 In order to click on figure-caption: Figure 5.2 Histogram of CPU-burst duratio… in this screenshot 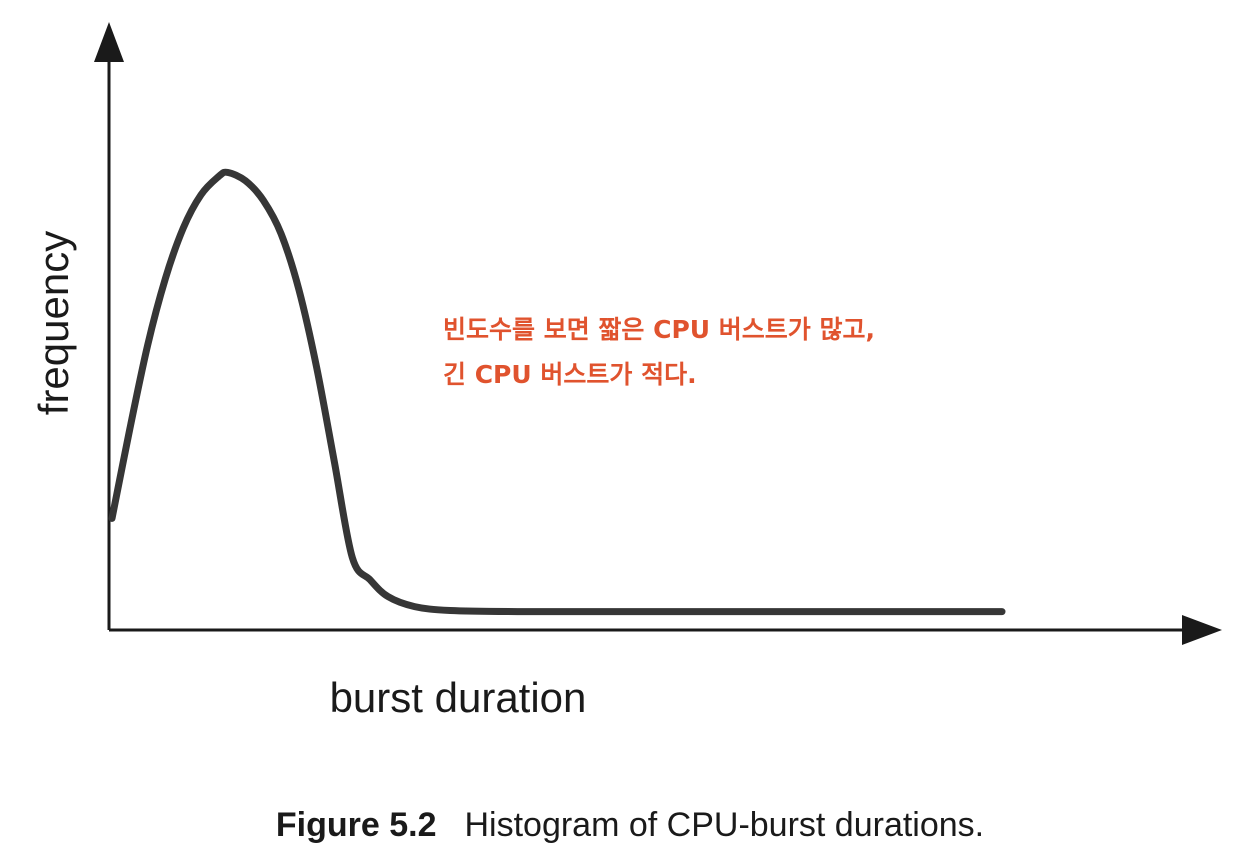, I will do `click(630, 825)`.